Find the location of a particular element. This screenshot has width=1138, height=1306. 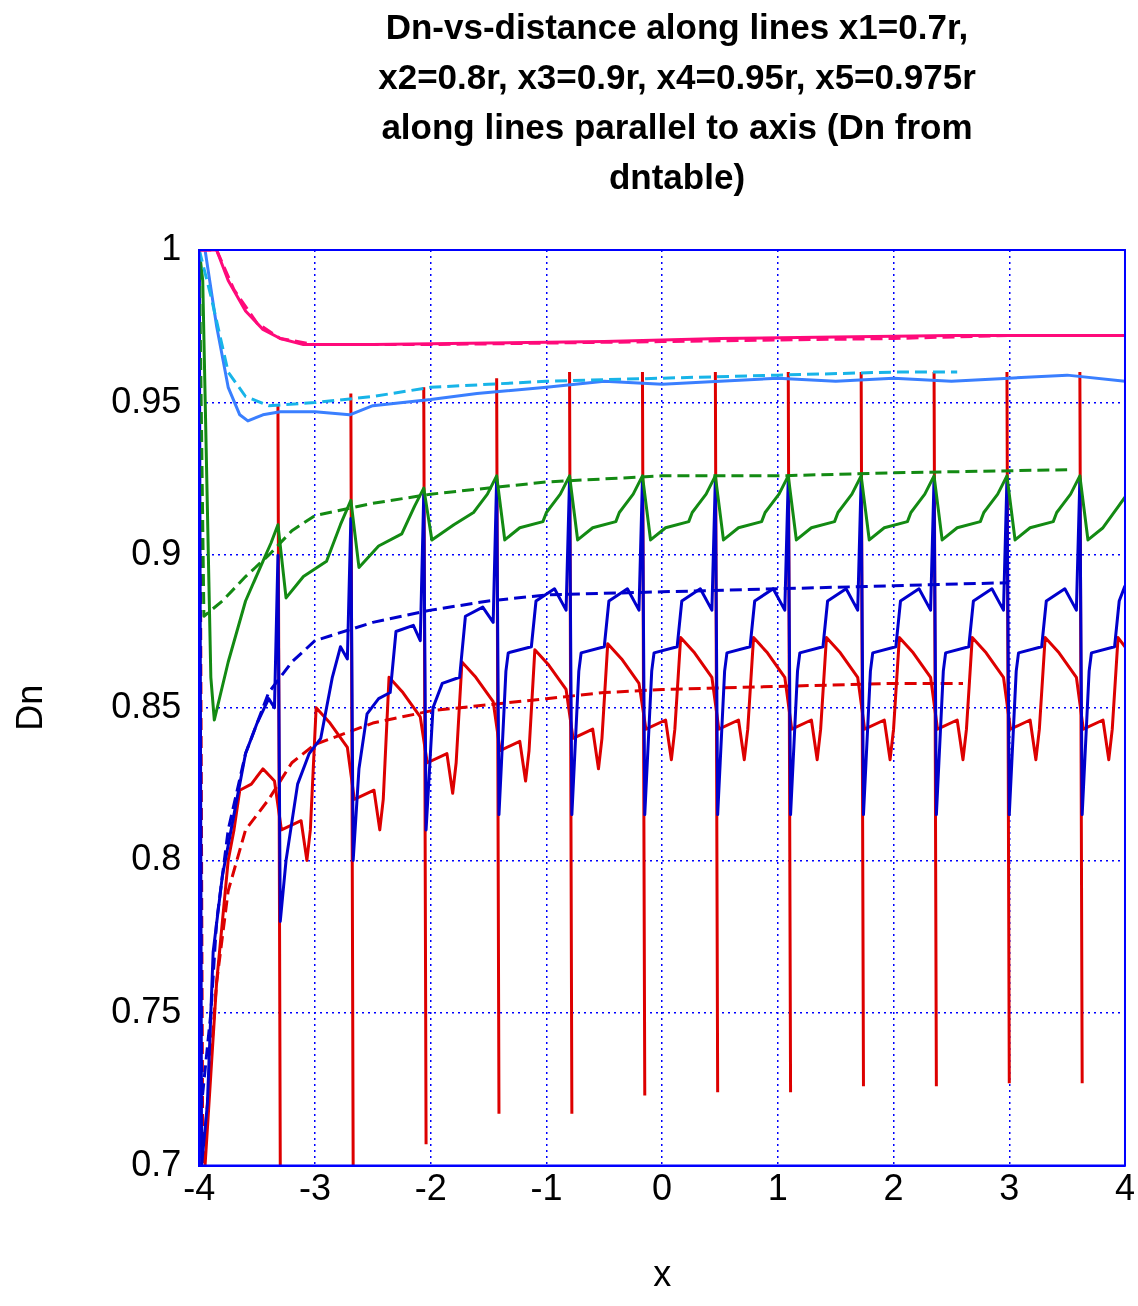

x-tick-label: -4 is located at coordinates (199, 1188).